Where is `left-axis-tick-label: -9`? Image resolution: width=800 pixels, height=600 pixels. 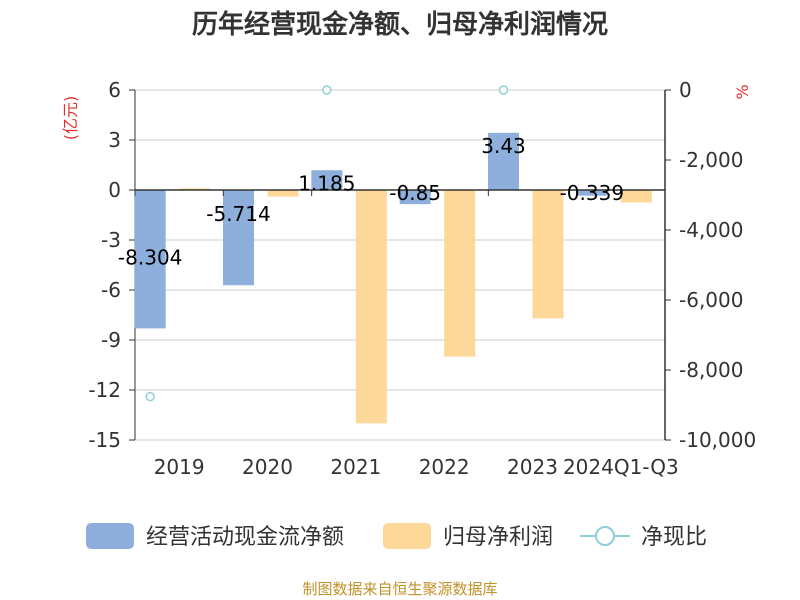 left-axis-tick-label: -9 is located at coordinates (111, 340).